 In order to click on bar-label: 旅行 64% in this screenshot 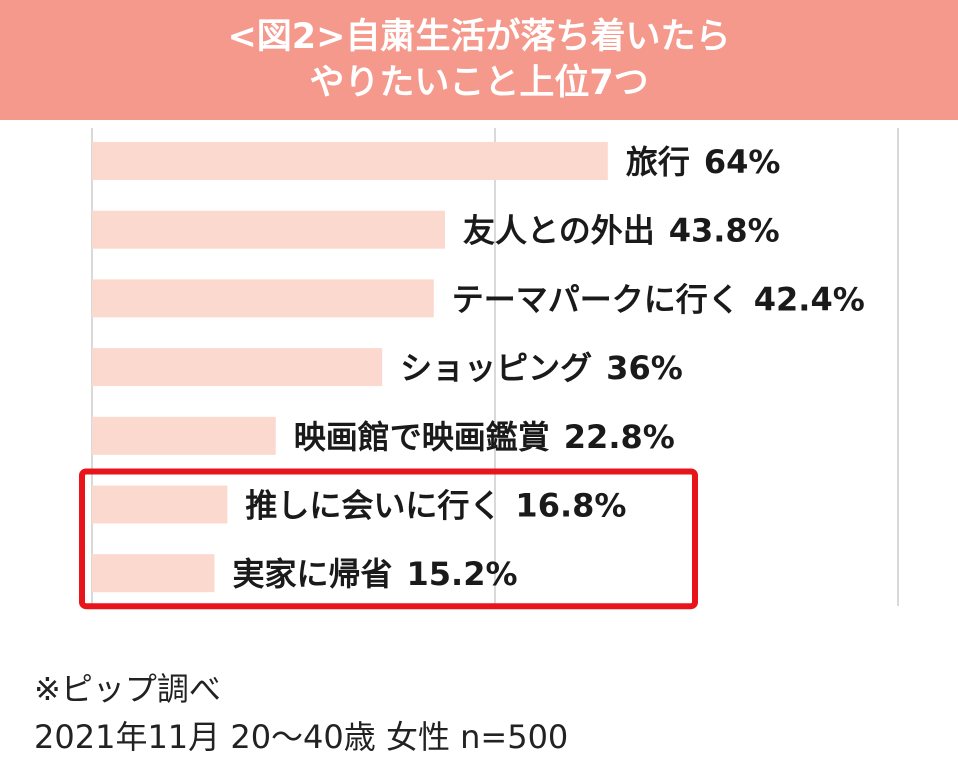, I will do `click(703, 162)`.